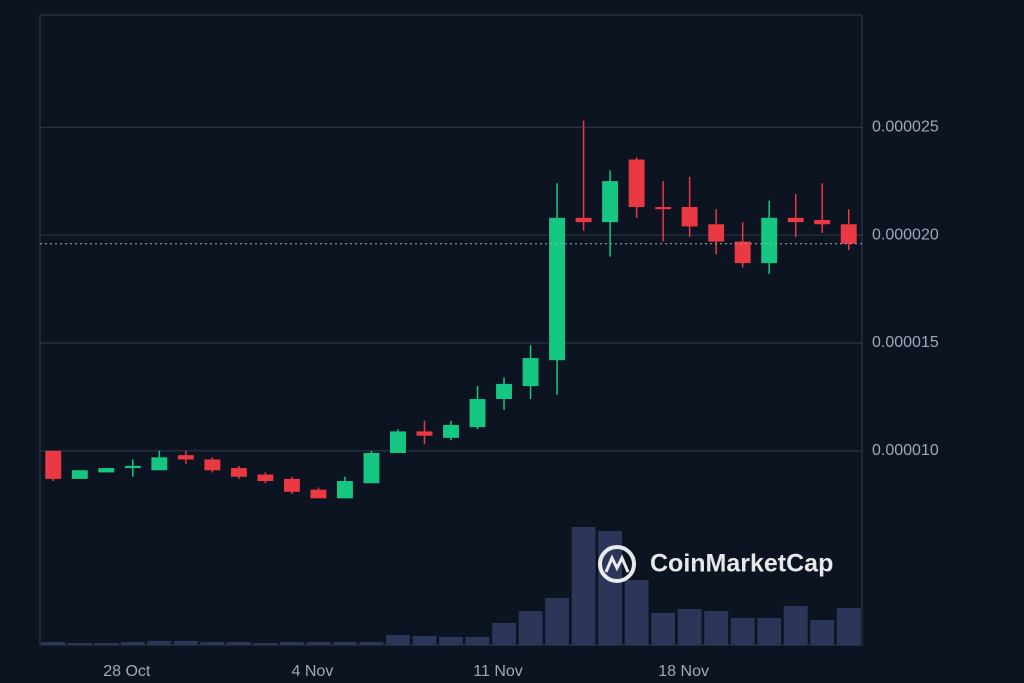  I want to click on x-tick-label: 4 Nov, so click(313, 671).